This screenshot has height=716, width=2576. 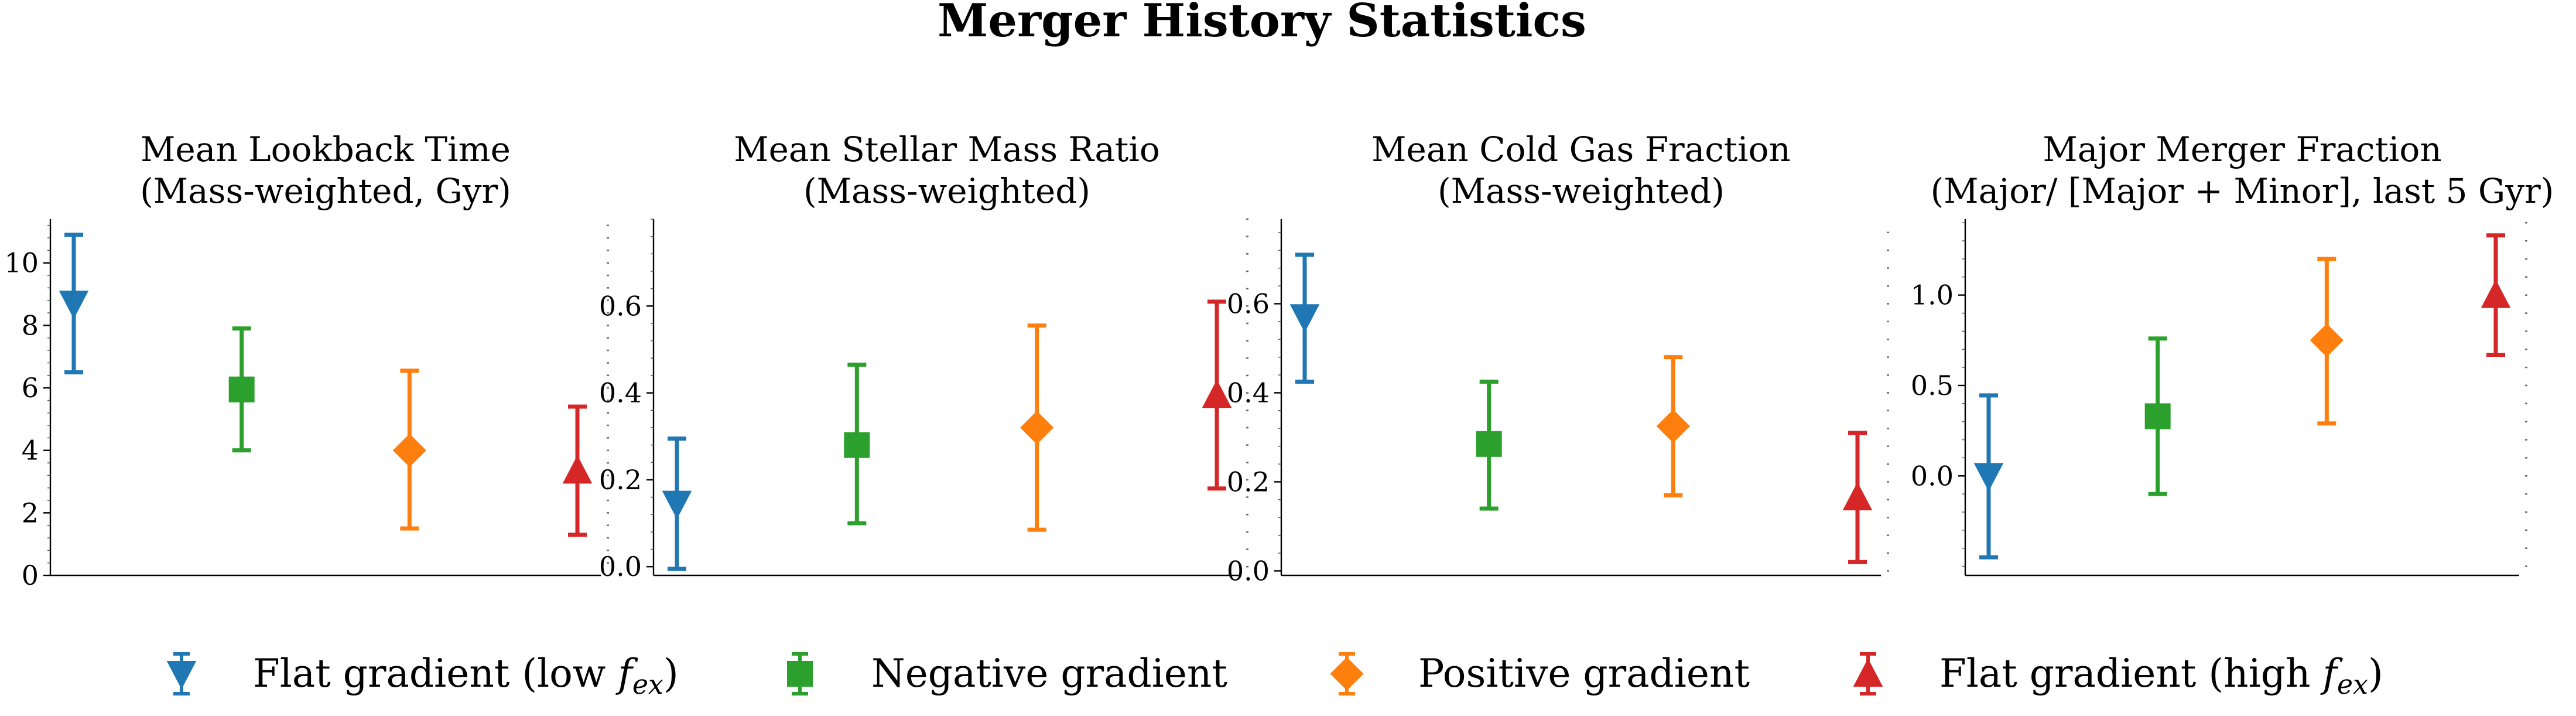 What do you see at coordinates (1932, 385) in the screenshot?
I see `y-tick-label: 0.5` at bounding box center [1932, 385].